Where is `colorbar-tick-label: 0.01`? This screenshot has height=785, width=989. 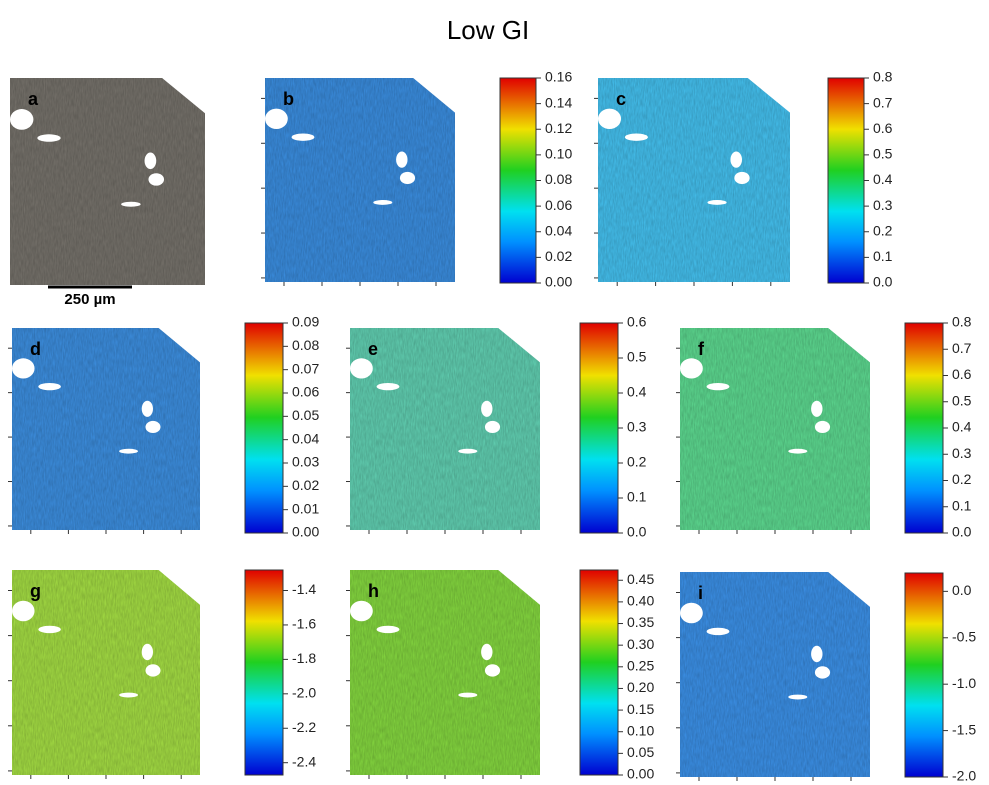 colorbar-tick-label: 0.01 is located at coordinates (305, 508).